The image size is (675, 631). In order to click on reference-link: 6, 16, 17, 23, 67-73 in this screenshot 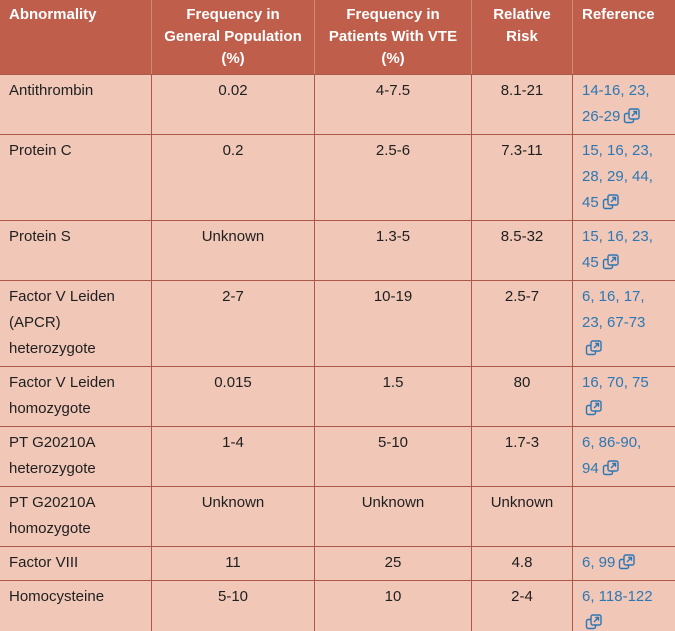, I will do `click(613, 322)`.